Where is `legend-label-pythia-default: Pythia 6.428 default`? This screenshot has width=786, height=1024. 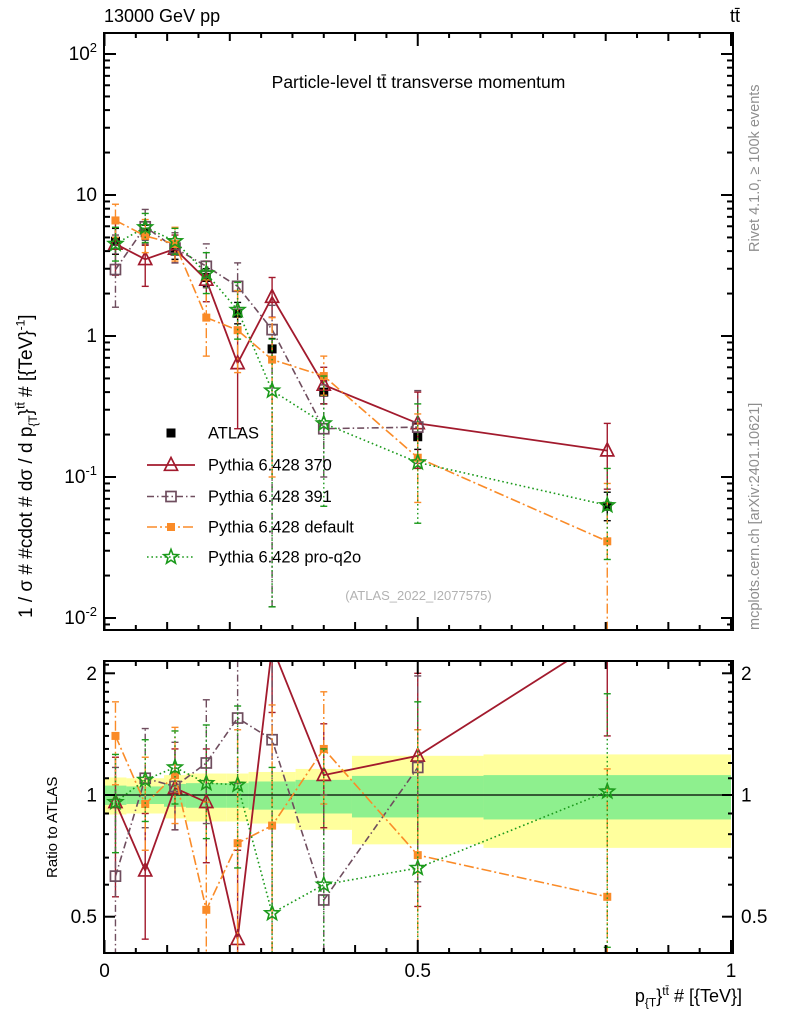 legend-label-pythia-default: Pythia 6.428 default is located at coordinates (281, 528).